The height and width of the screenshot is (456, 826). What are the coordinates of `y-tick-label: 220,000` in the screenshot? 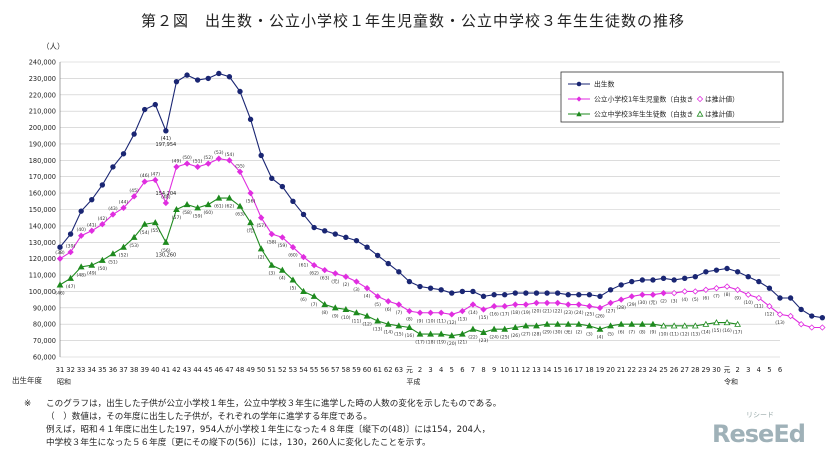 It's located at (42, 95).